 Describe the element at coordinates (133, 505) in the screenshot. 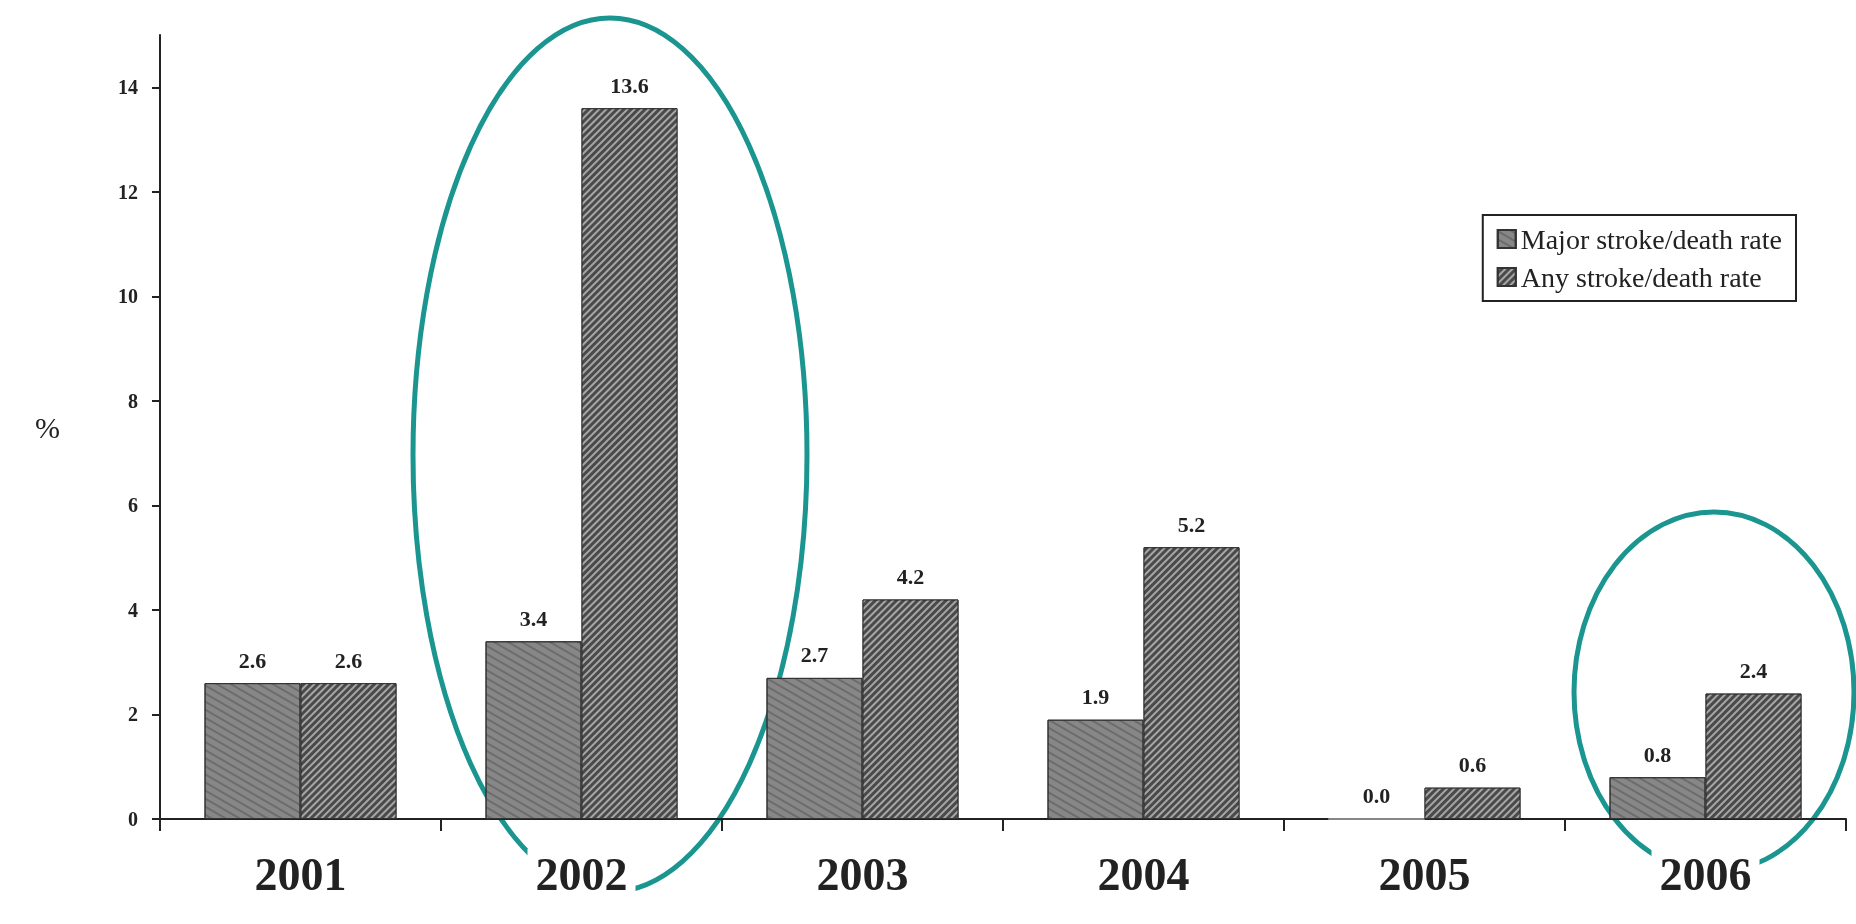

I see `y-tick-label: 6` at that location.